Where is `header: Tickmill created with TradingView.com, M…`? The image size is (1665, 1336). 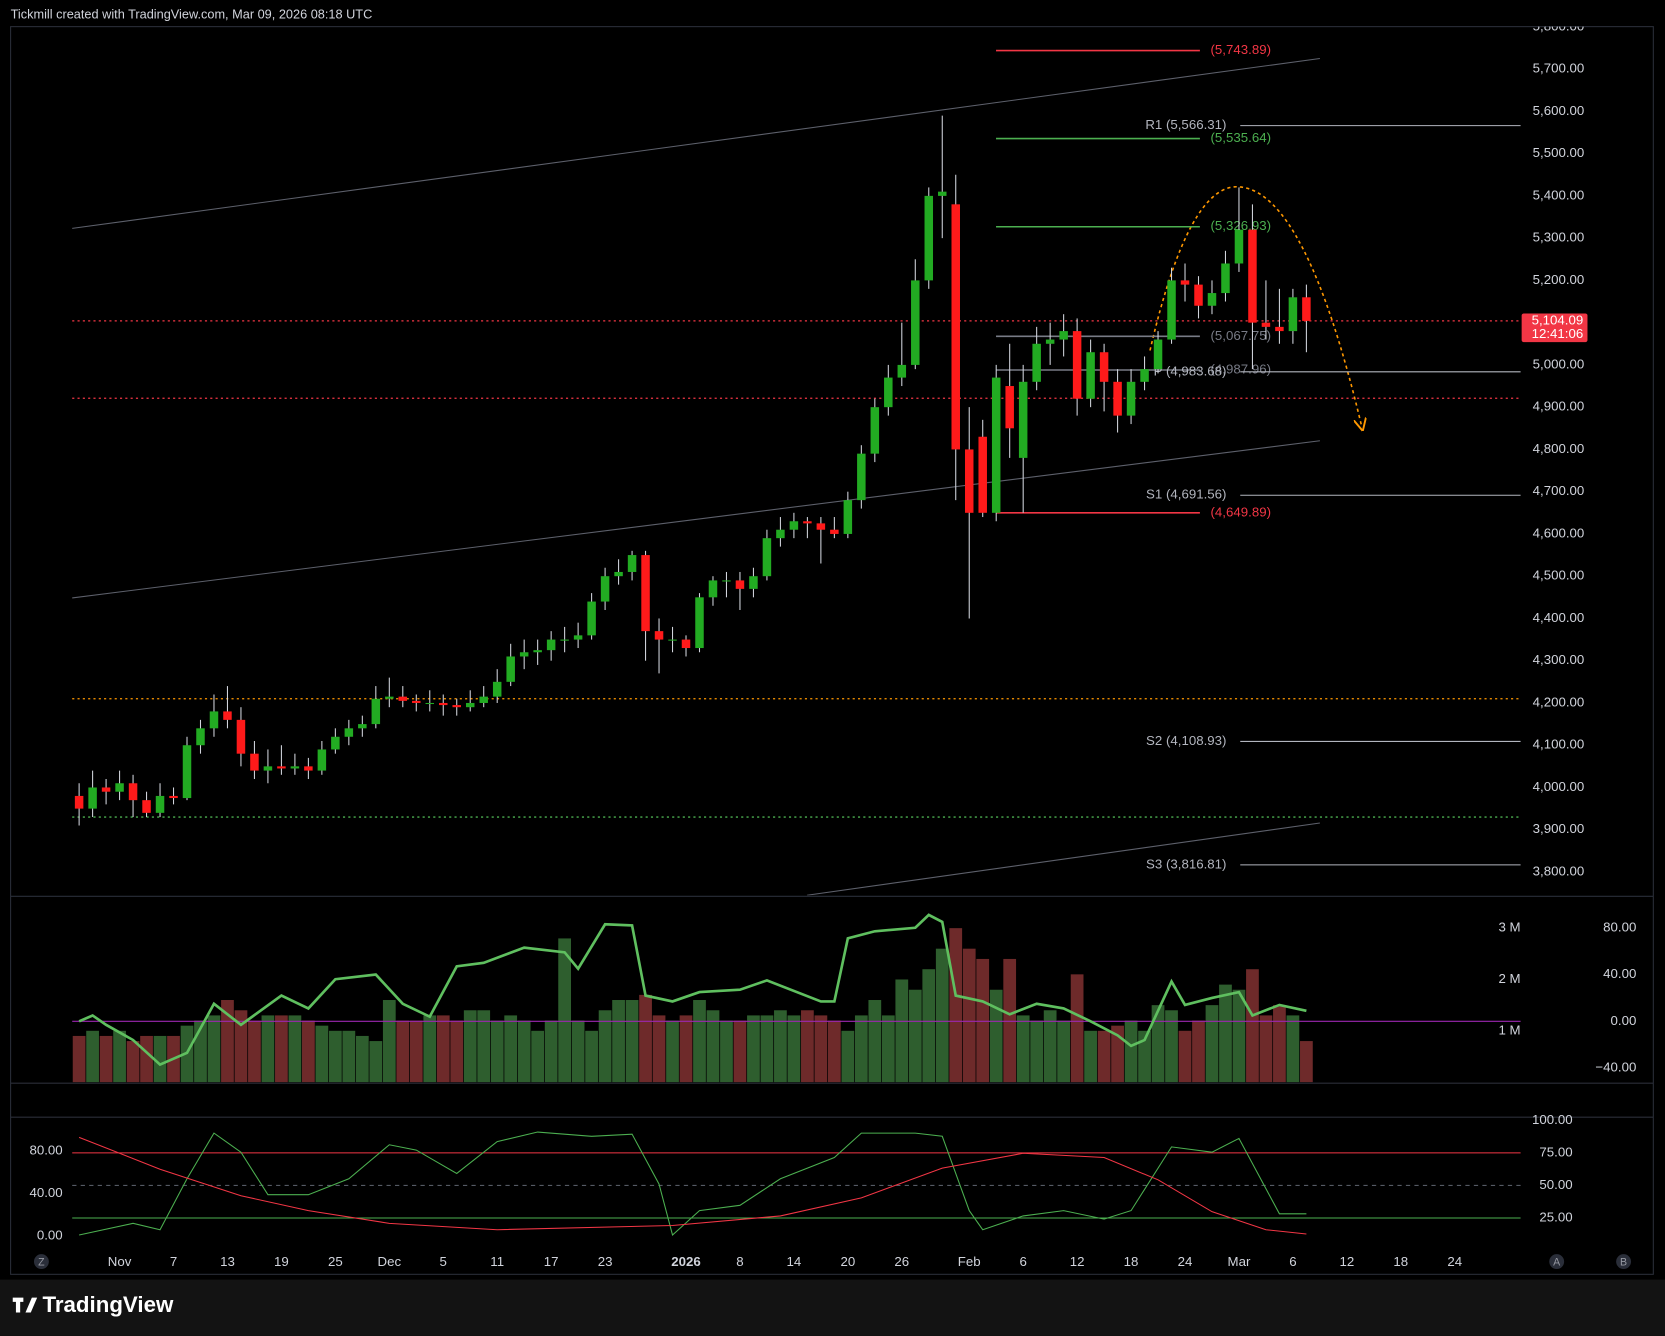 header: Tickmill created with TradingView.com, M… is located at coordinates (192, 13).